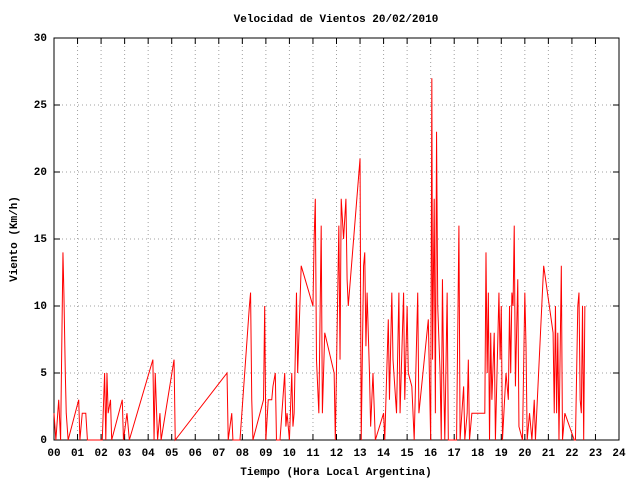  Describe the element at coordinates (100, 454) in the screenshot. I see `x-tick-label: 02` at that location.